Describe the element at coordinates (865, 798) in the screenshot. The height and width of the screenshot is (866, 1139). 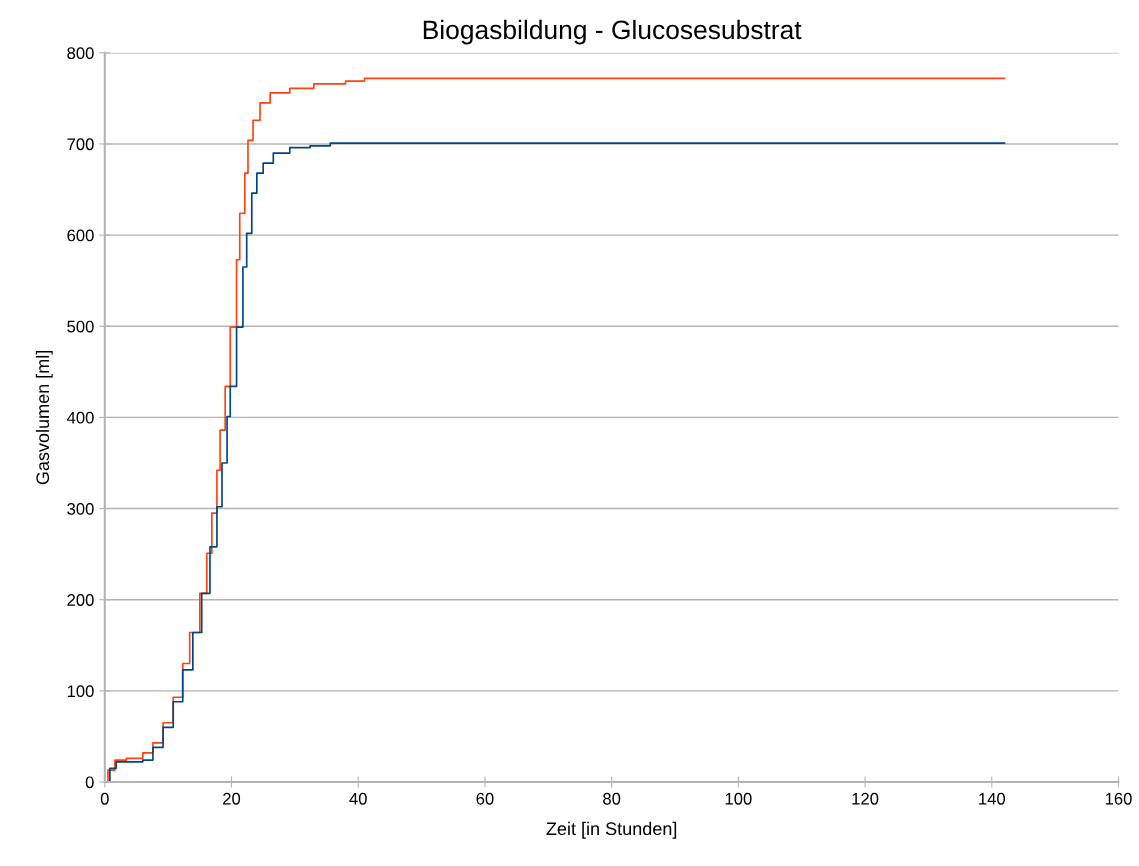
I see `x-tick-label: 120` at that location.